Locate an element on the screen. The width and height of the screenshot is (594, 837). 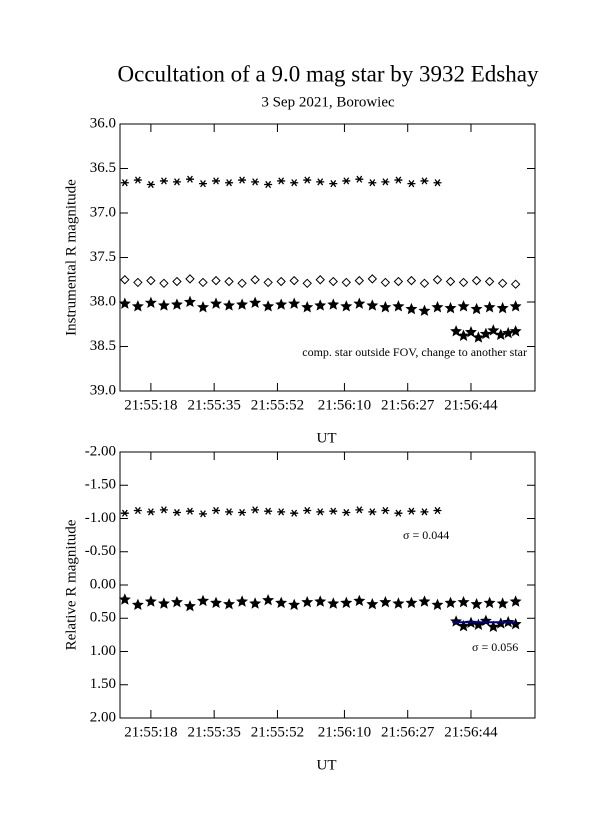
annotation: σ = 0.056 is located at coordinates (495, 647).